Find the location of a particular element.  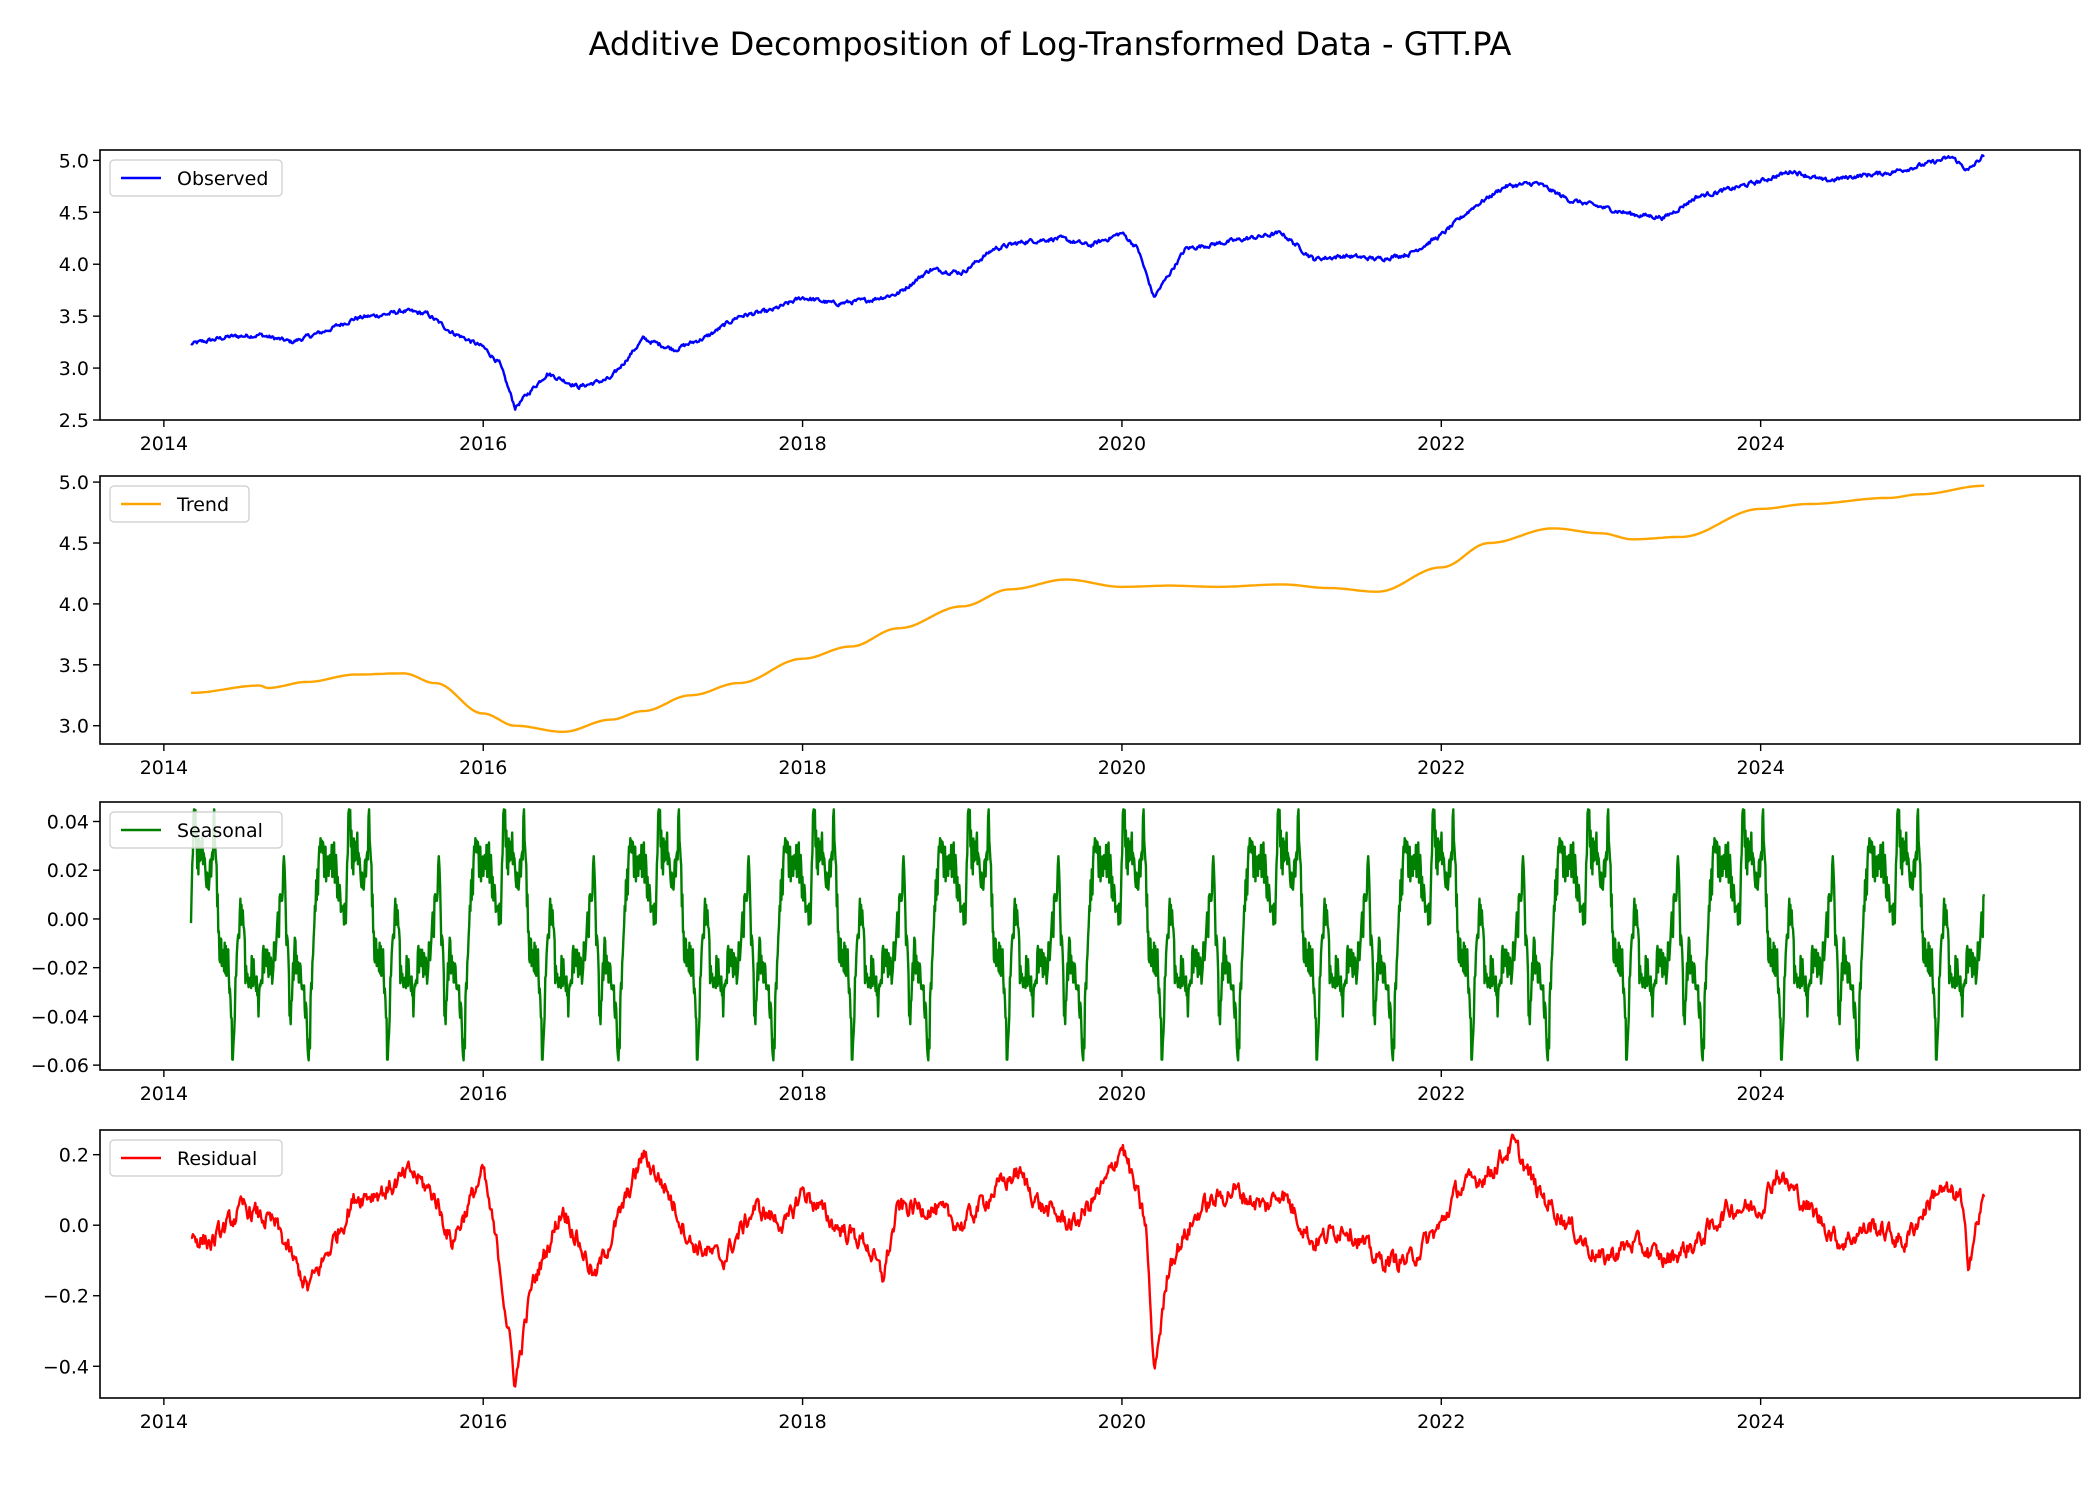

legend-label: Seasonal is located at coordinates (220, 831).